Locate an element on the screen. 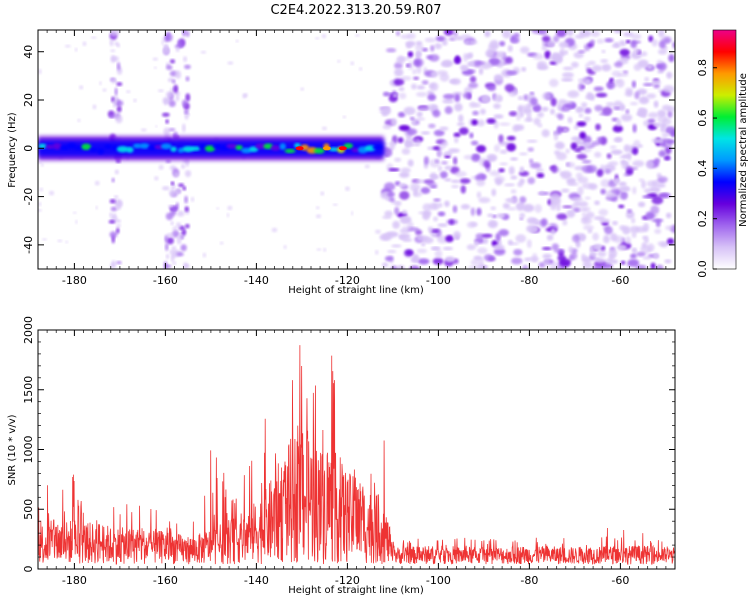 The height and width of the screenshot is (600, 750). spectrogram-y-tick-label: -20 is located at coordinates (28, 197).